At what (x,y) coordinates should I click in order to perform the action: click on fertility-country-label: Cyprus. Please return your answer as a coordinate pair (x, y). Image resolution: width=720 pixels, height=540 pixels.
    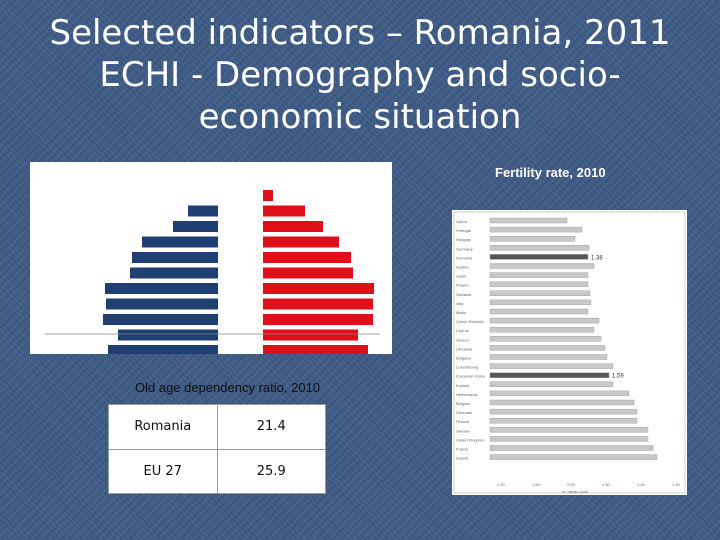
    Looking at the image, I should click on (462, 330).